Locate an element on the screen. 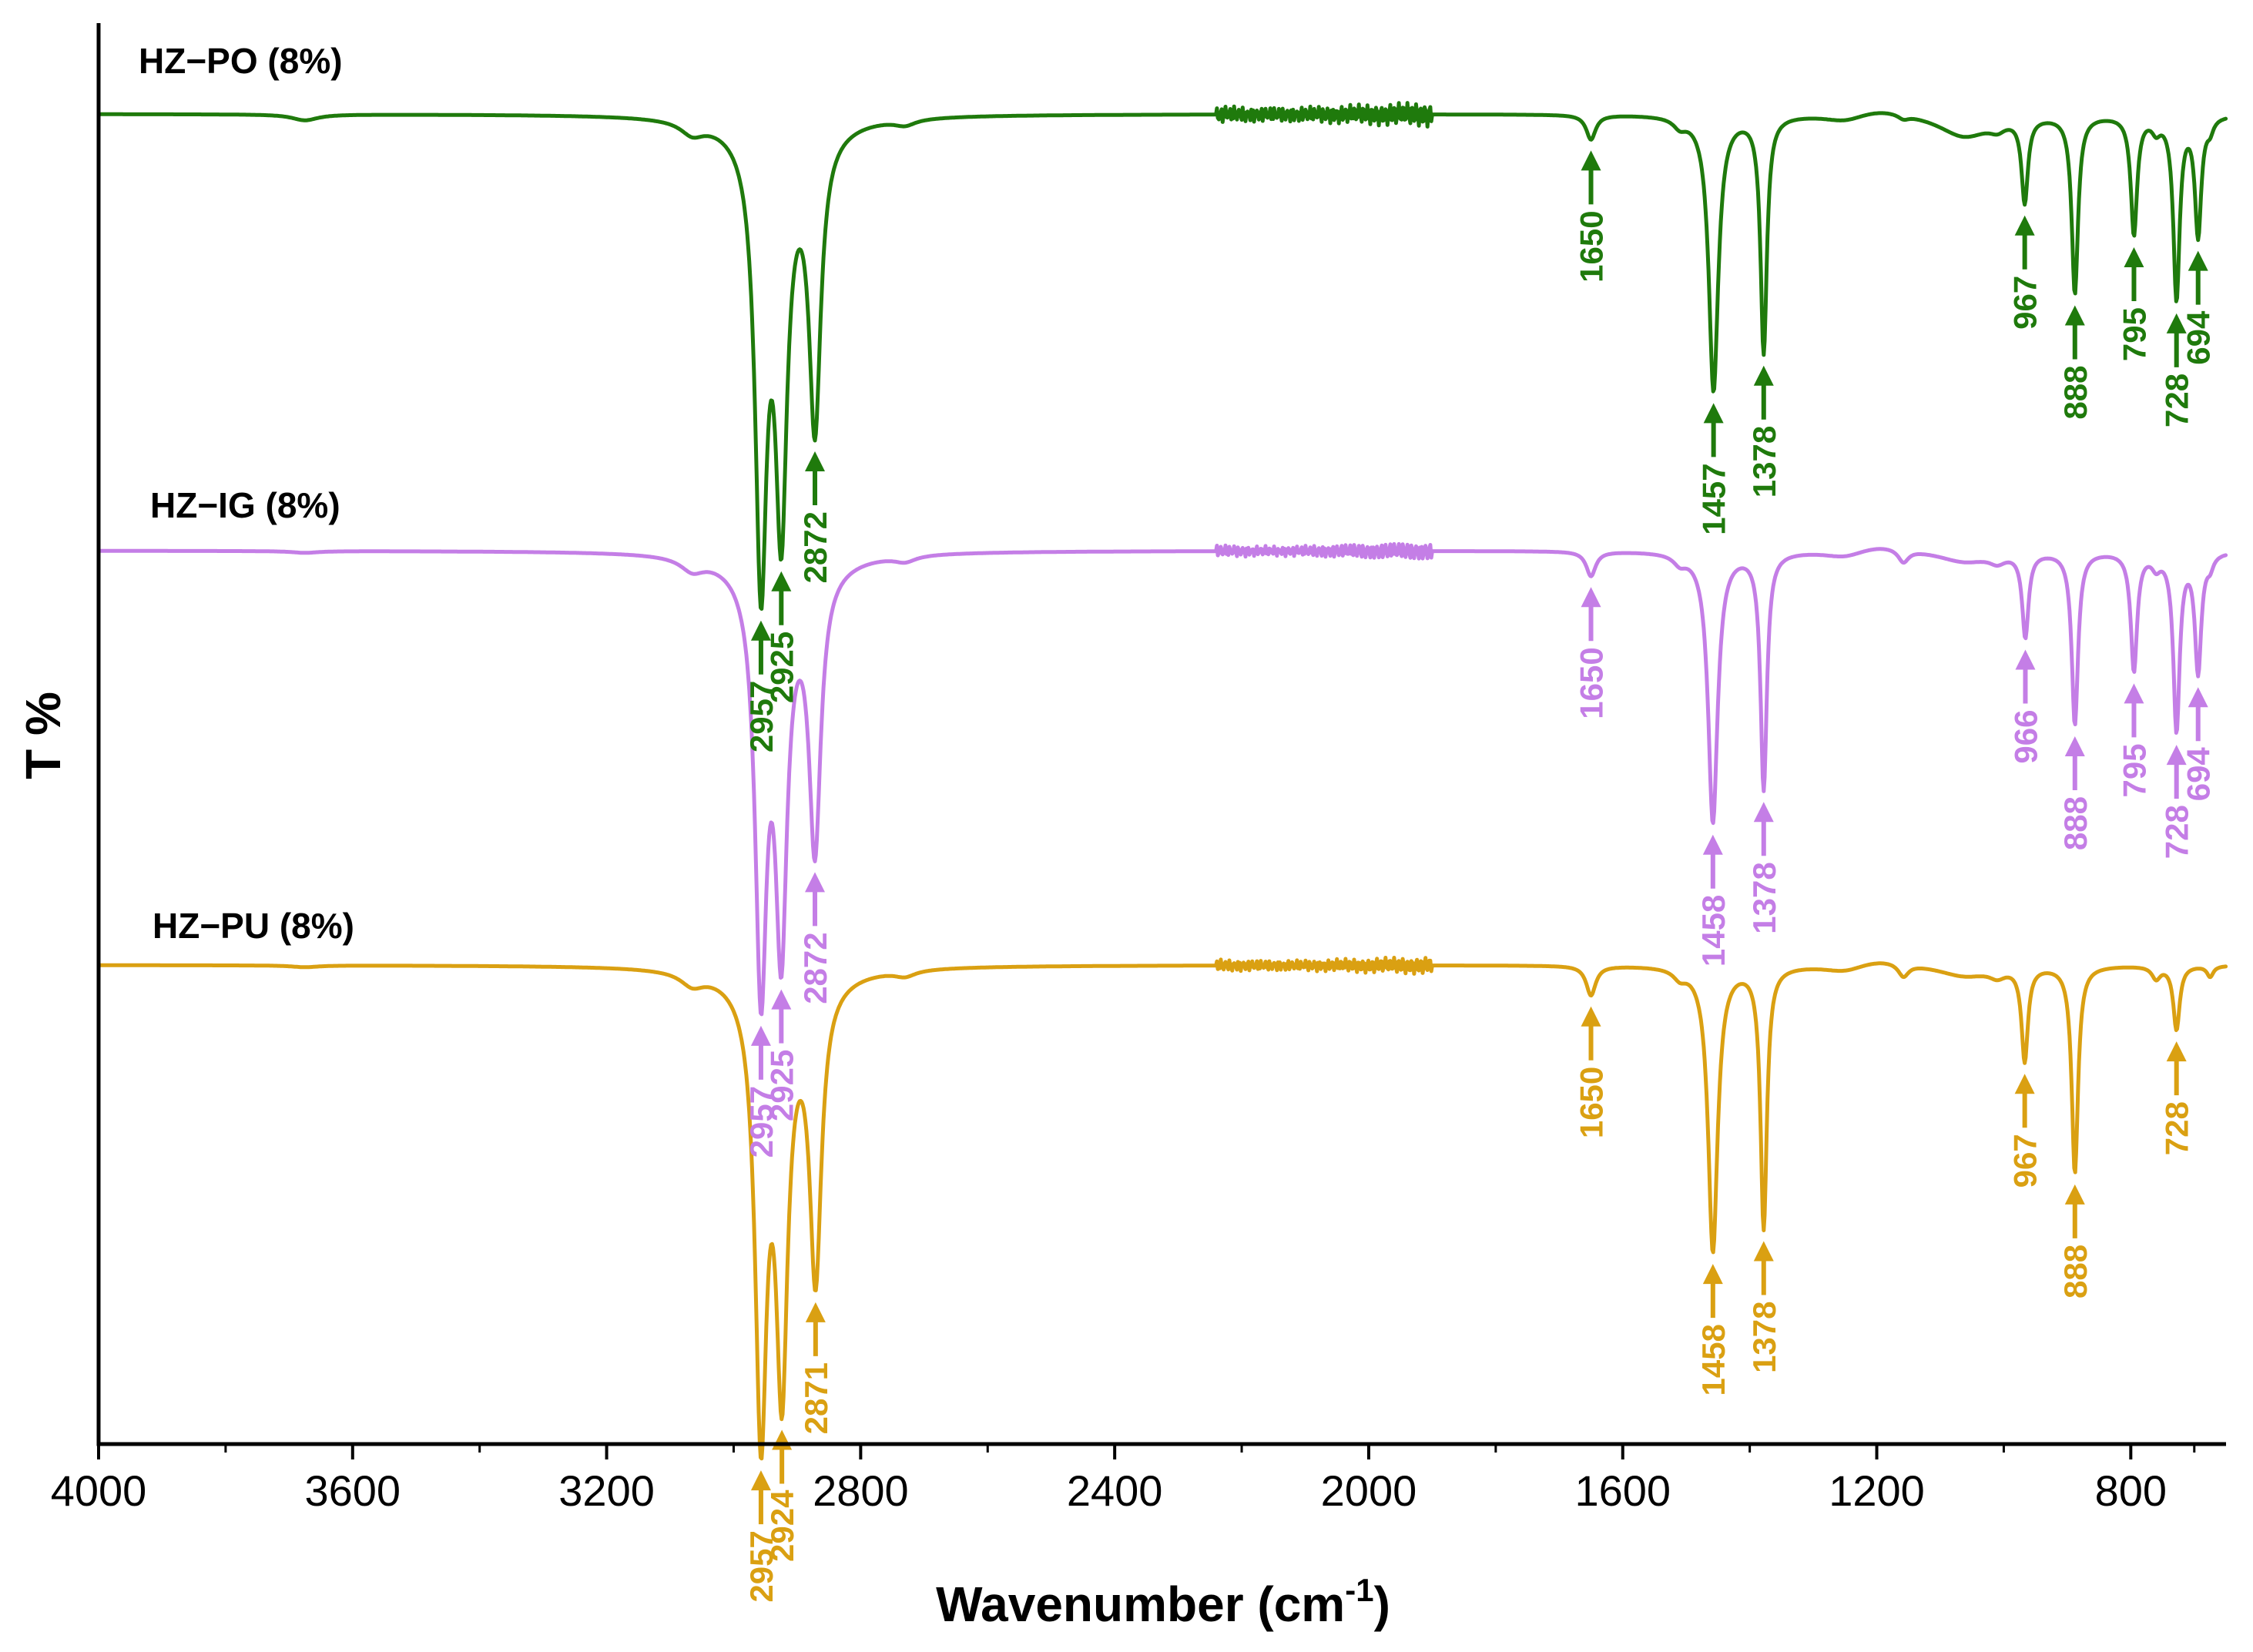 The image size is (2253, 1652). peak-label: 966 is located at coordinates (2025, 737).